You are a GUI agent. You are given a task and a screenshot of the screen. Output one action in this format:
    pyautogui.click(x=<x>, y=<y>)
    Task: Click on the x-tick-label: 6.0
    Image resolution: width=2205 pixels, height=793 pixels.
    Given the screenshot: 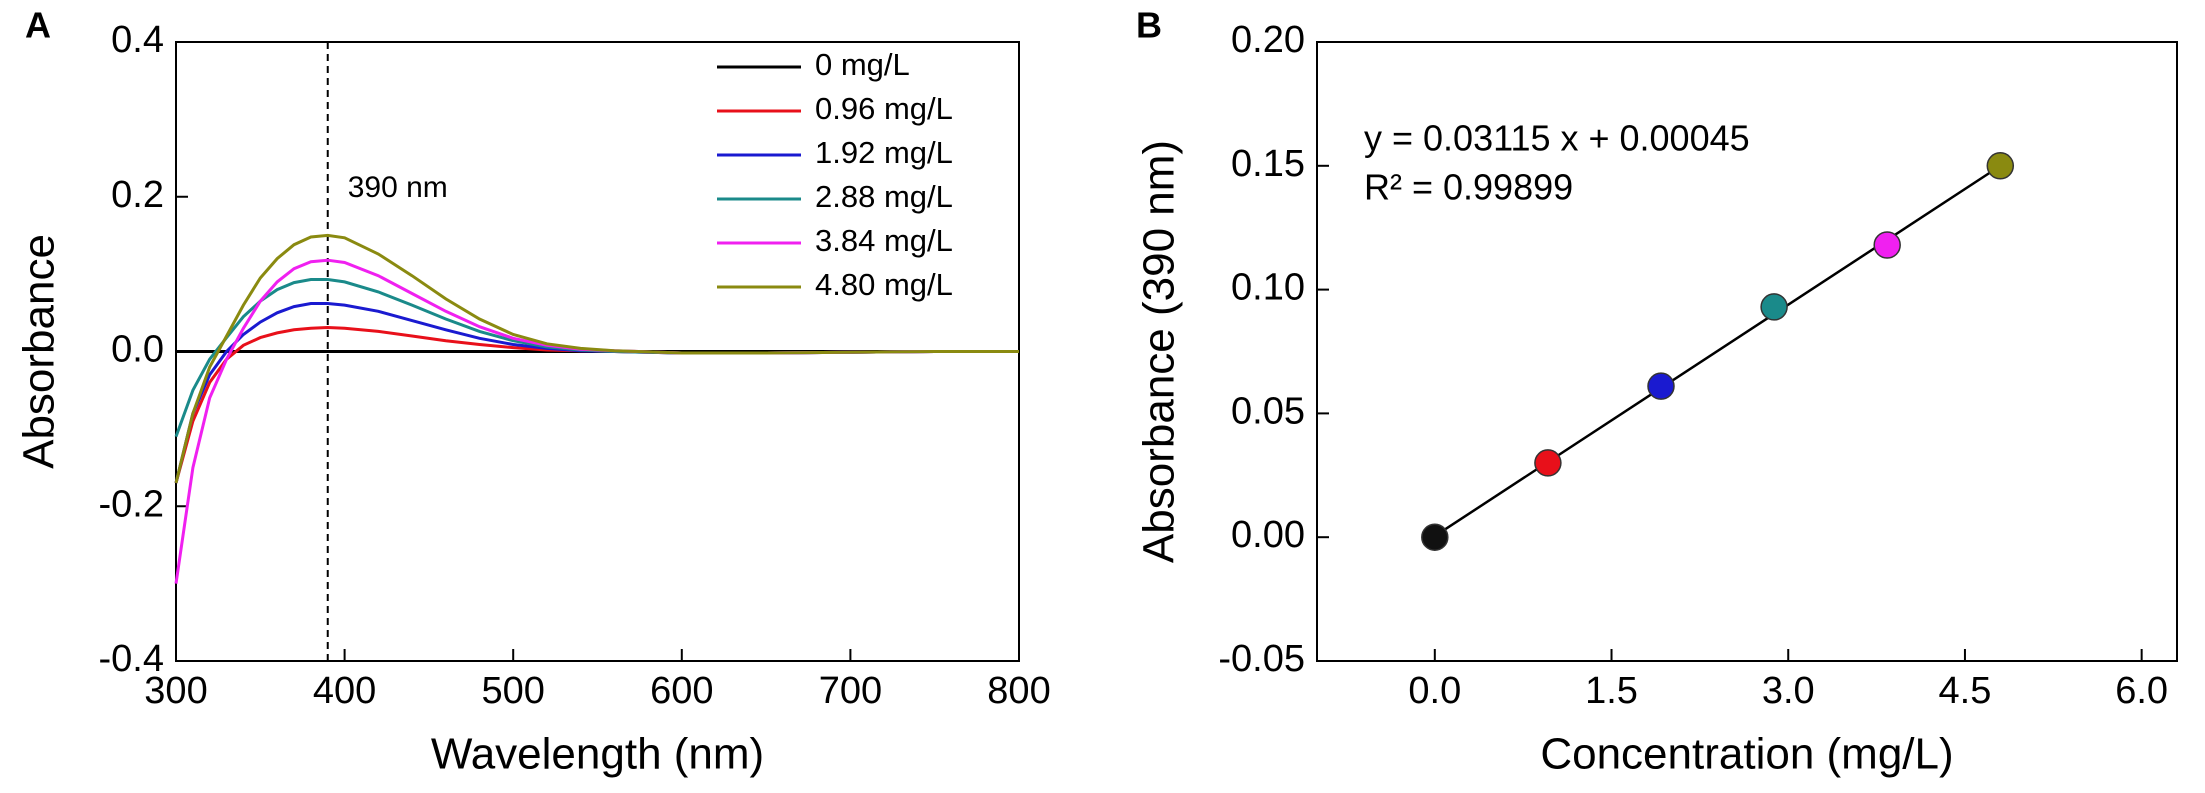 What is the action you would take?
    pyautogui.click(x=2141, y=691)
    